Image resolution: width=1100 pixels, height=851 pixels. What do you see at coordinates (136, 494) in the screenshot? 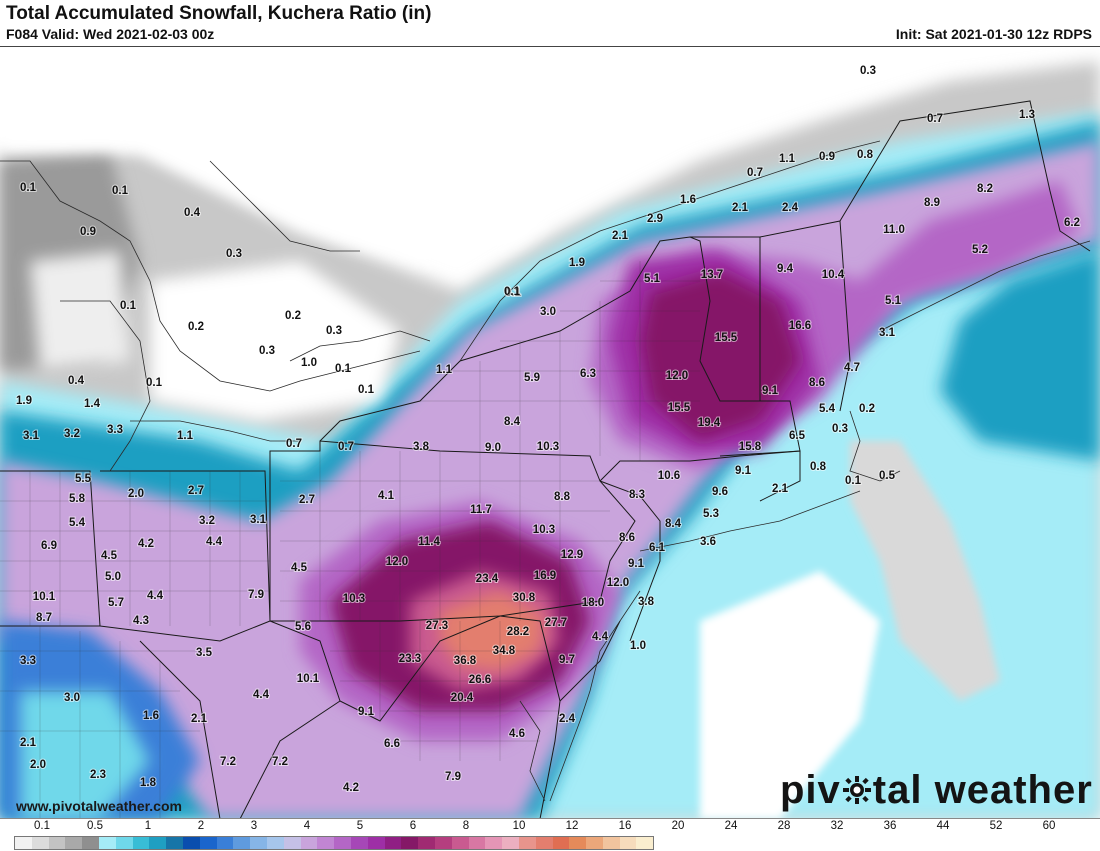
I see `snowfall-value-label: 2.0` at bounding box center [136, 494].